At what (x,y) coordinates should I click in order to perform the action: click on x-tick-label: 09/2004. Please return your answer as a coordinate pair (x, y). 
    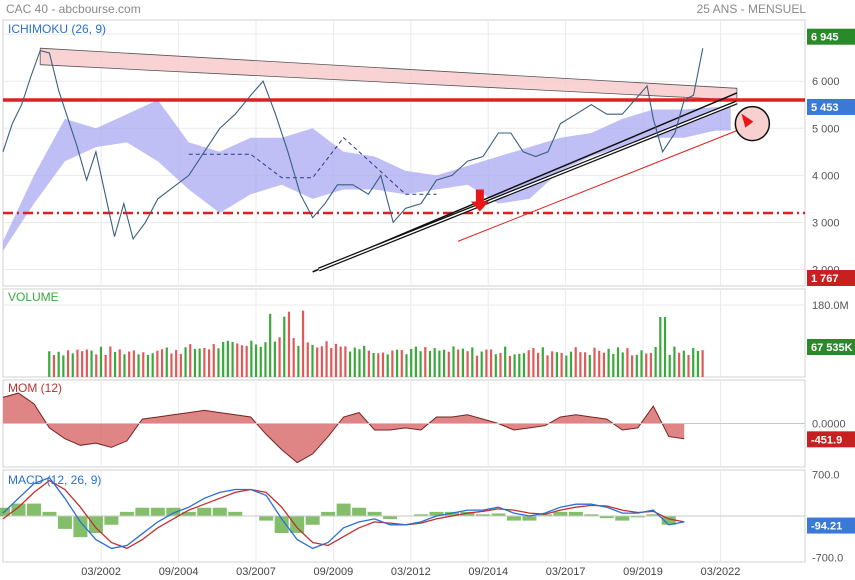
    Looking at the image, I should click on (179, 572).